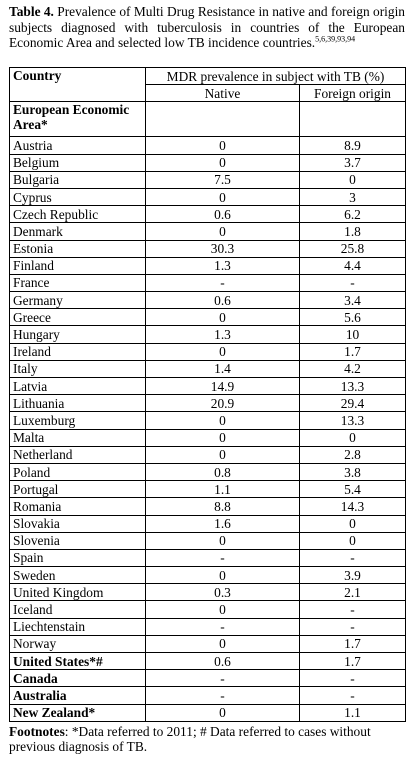  Describe the element at coordinates (77, 609) in the screenshot. I see `country-cell: Iceland` at that location.